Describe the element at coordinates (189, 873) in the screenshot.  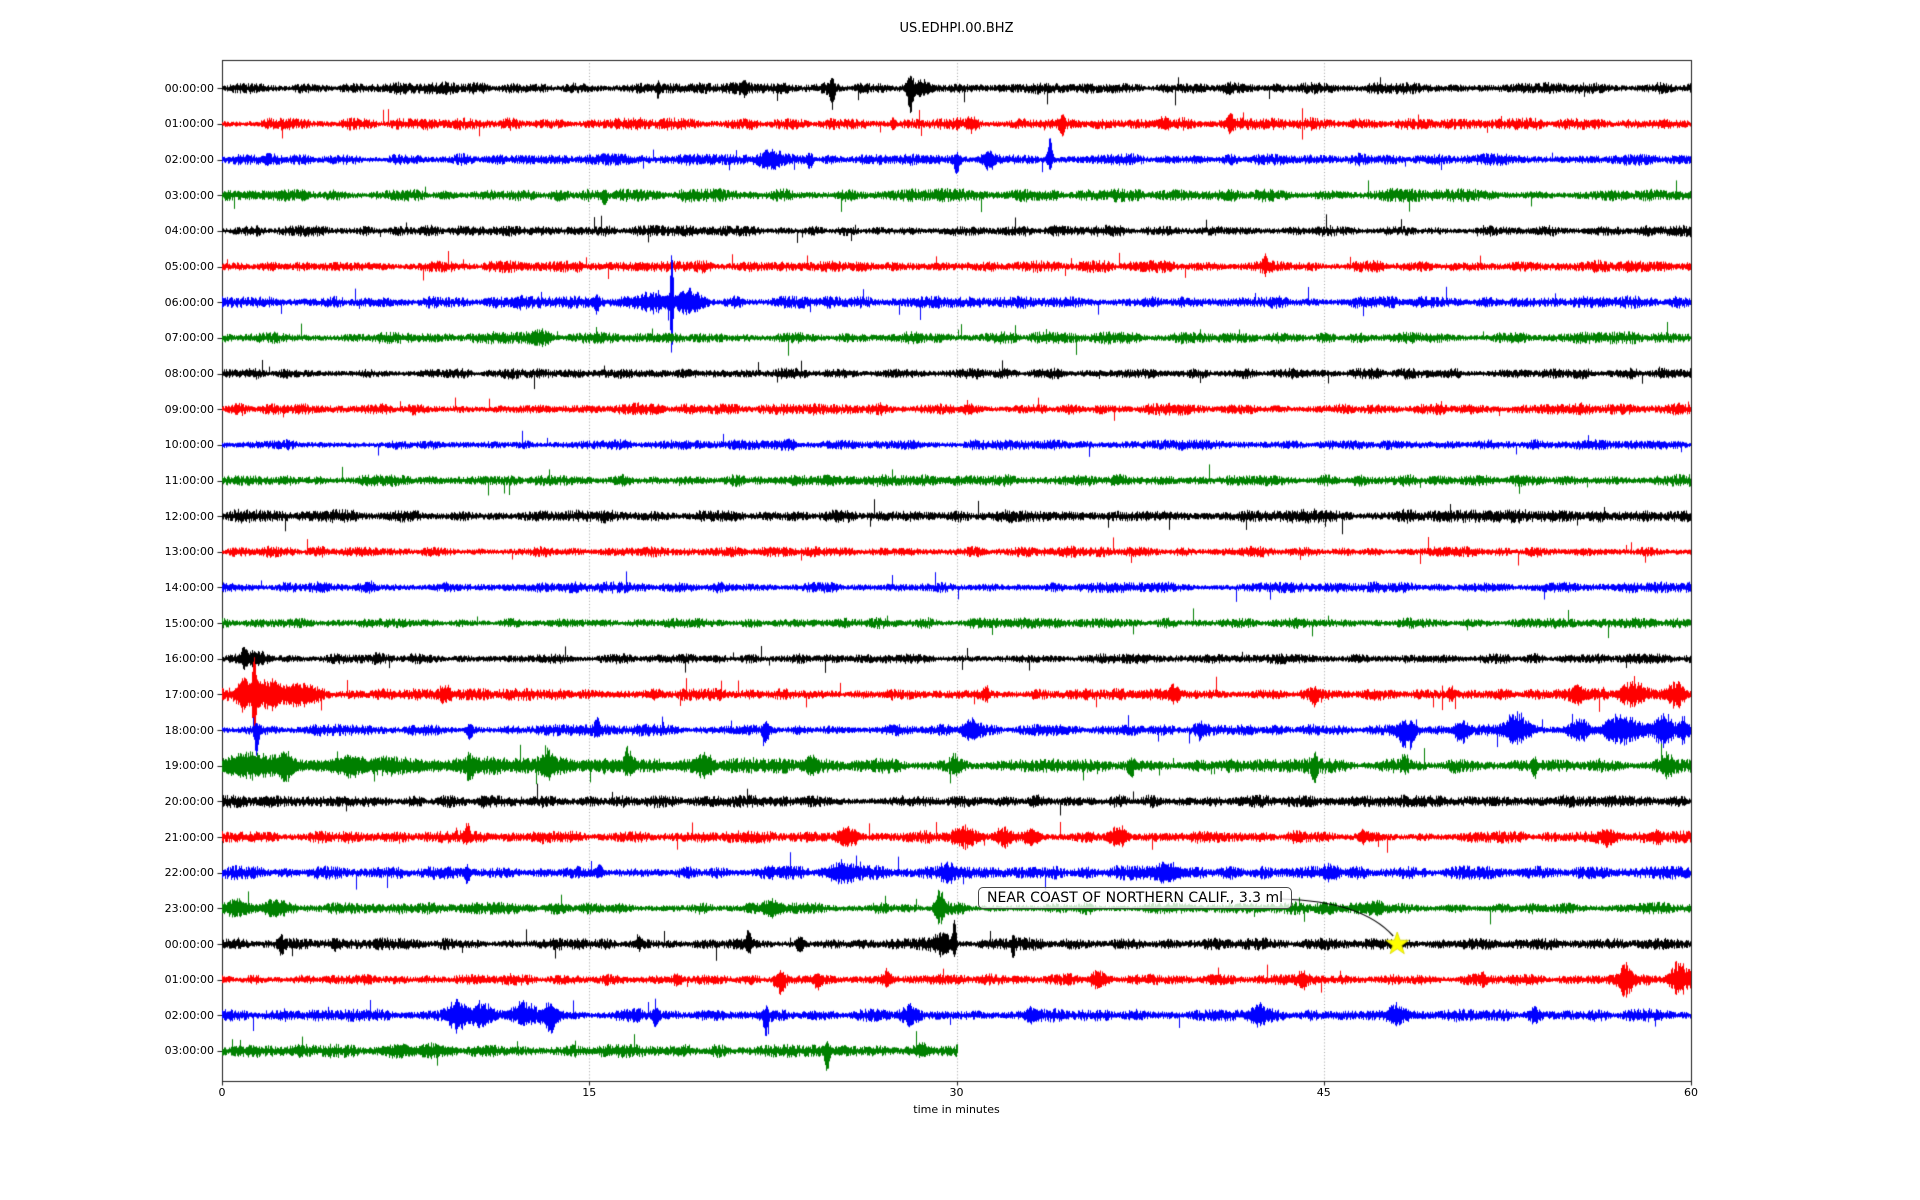
I see `y-tick-label: 22:00:00` at that location.